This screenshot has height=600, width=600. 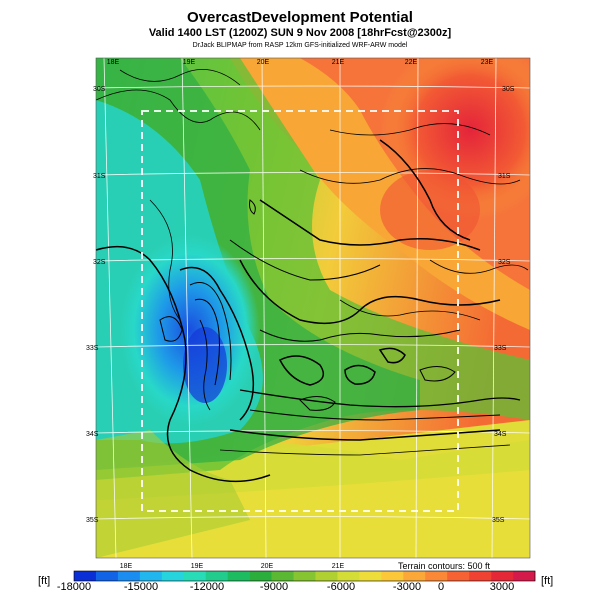 I want to click on lat-label-right: 31S, so click(x=504, y=176).